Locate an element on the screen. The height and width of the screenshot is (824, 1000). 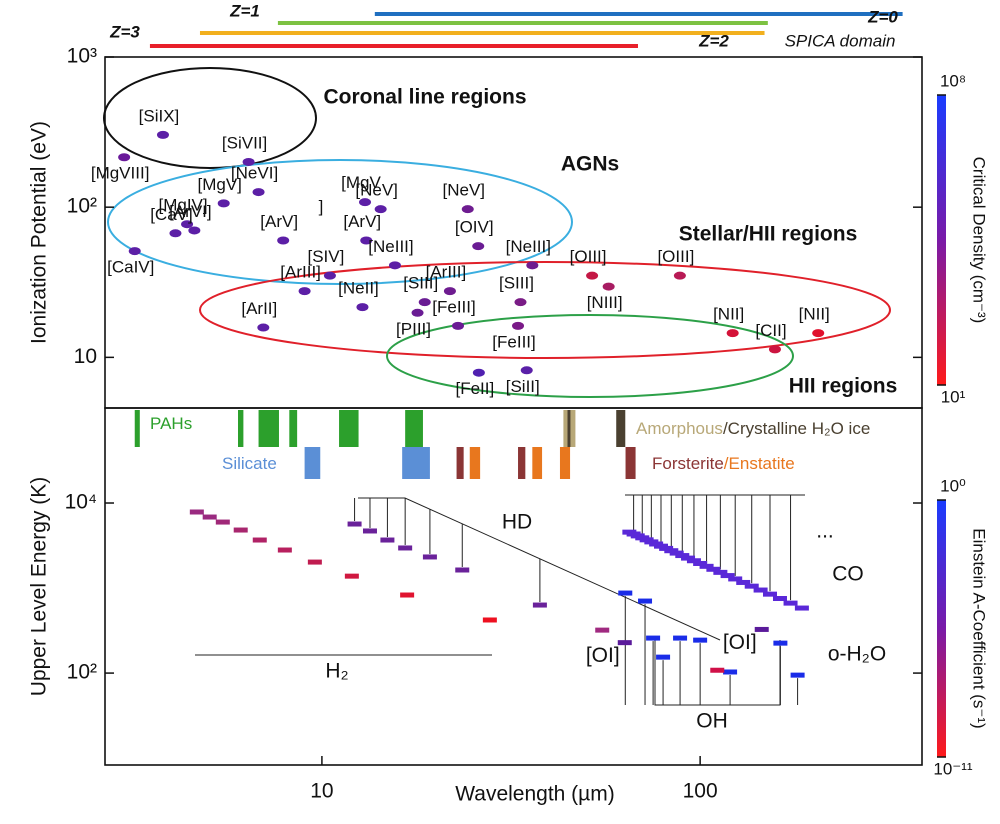
band-caption-part: /Crystalline H₂O ice is located at coordinates (796, 428).